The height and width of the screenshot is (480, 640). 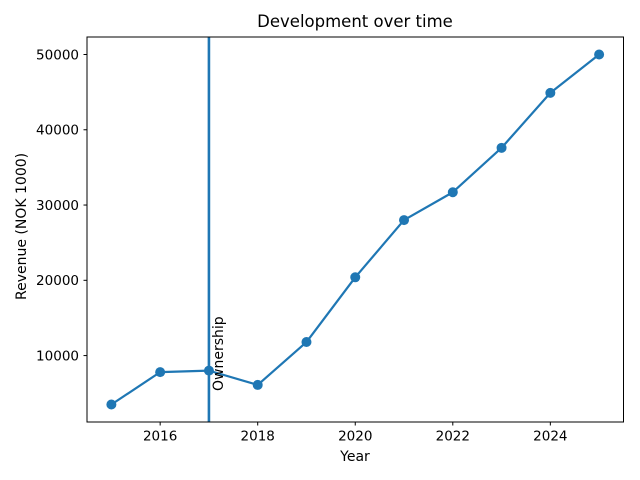 I want to click on x-tick-label: 2016, so click(x=160, y=437).